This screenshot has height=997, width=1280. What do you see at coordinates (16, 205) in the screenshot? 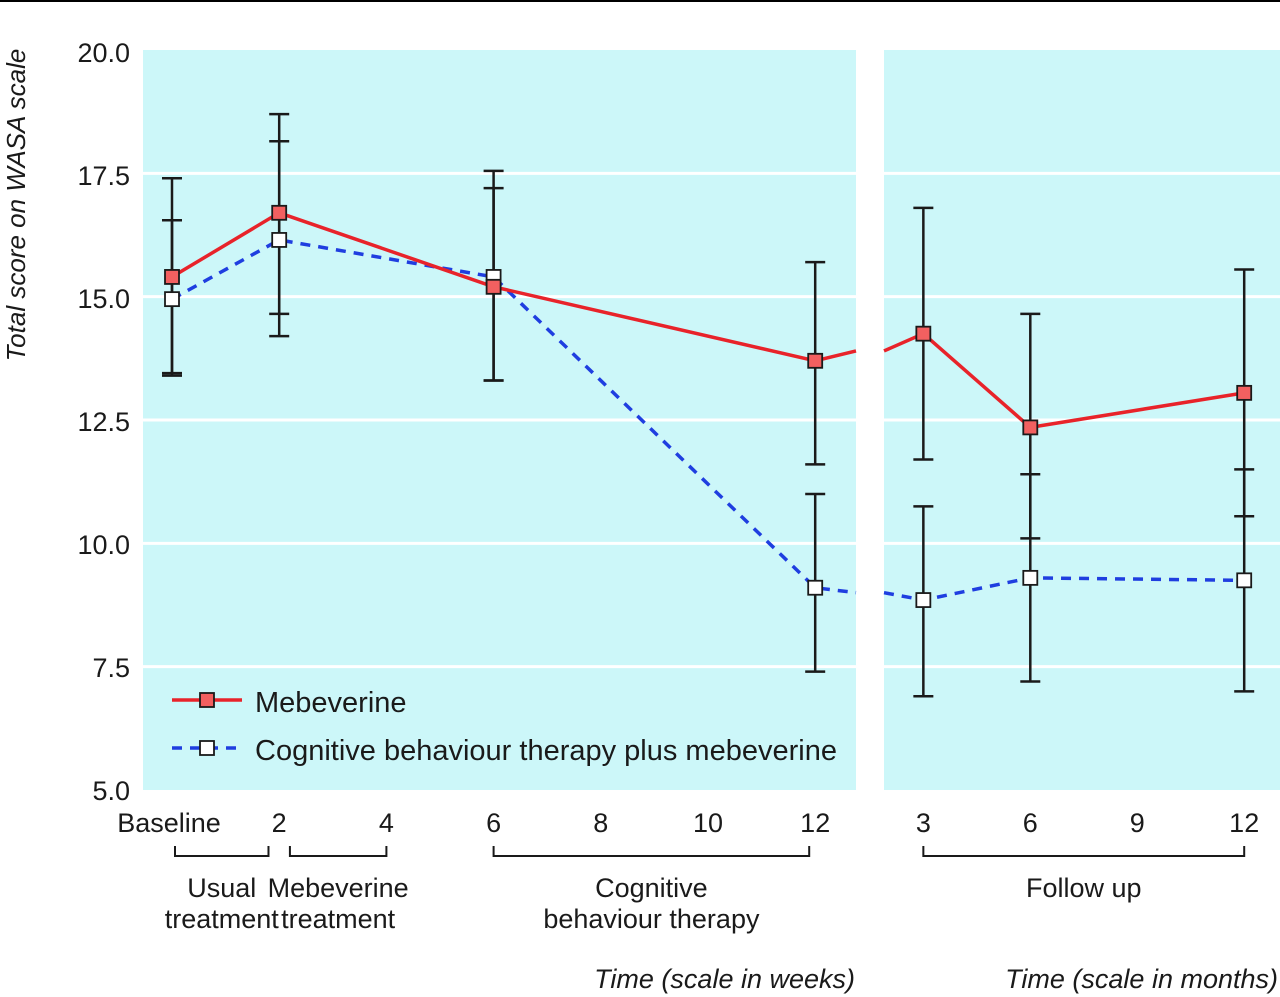
I see `y-axis-title: Total score on WASA scale` at bounding box center [16, 205].